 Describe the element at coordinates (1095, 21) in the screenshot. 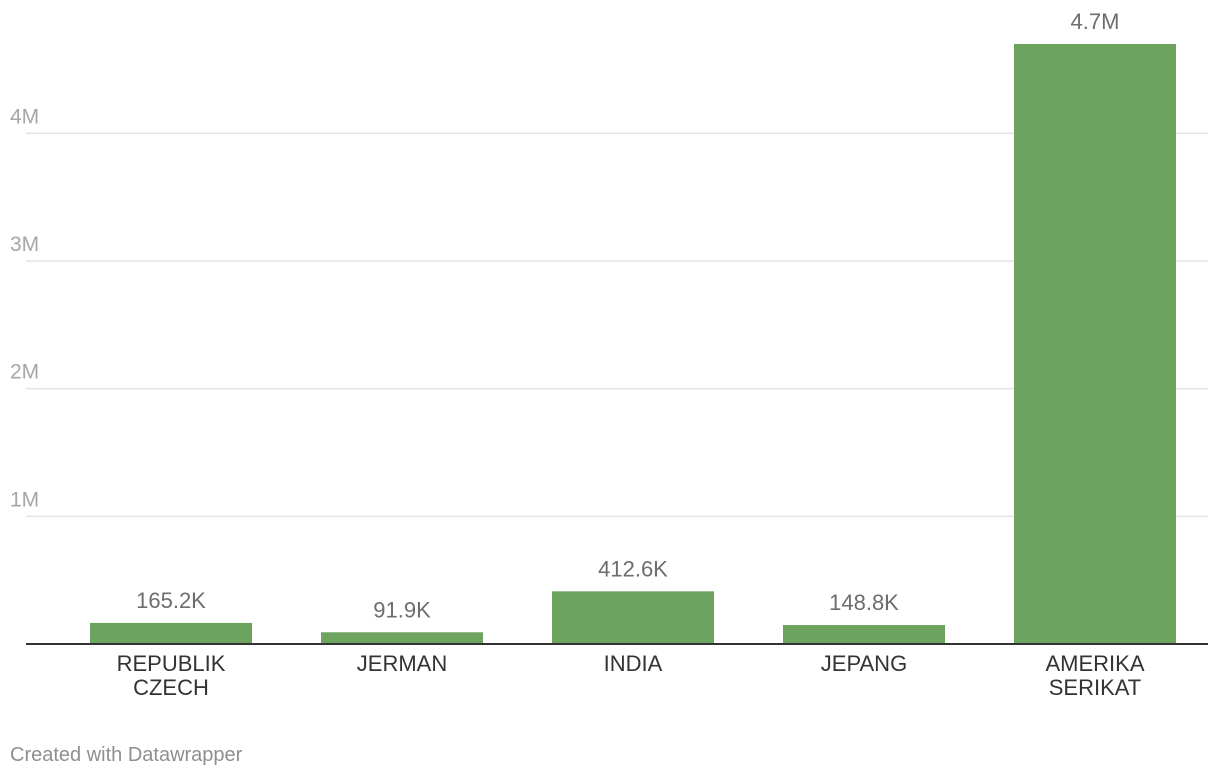

I see `value-label: 4.7M` at that location.